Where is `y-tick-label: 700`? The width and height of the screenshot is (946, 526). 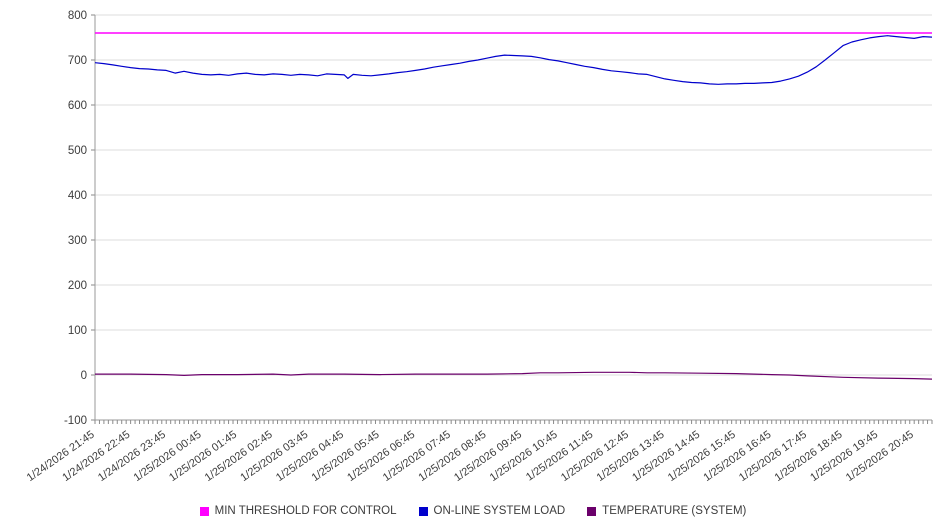
y-tick-label: 700 is located at coordinates (77, 61).